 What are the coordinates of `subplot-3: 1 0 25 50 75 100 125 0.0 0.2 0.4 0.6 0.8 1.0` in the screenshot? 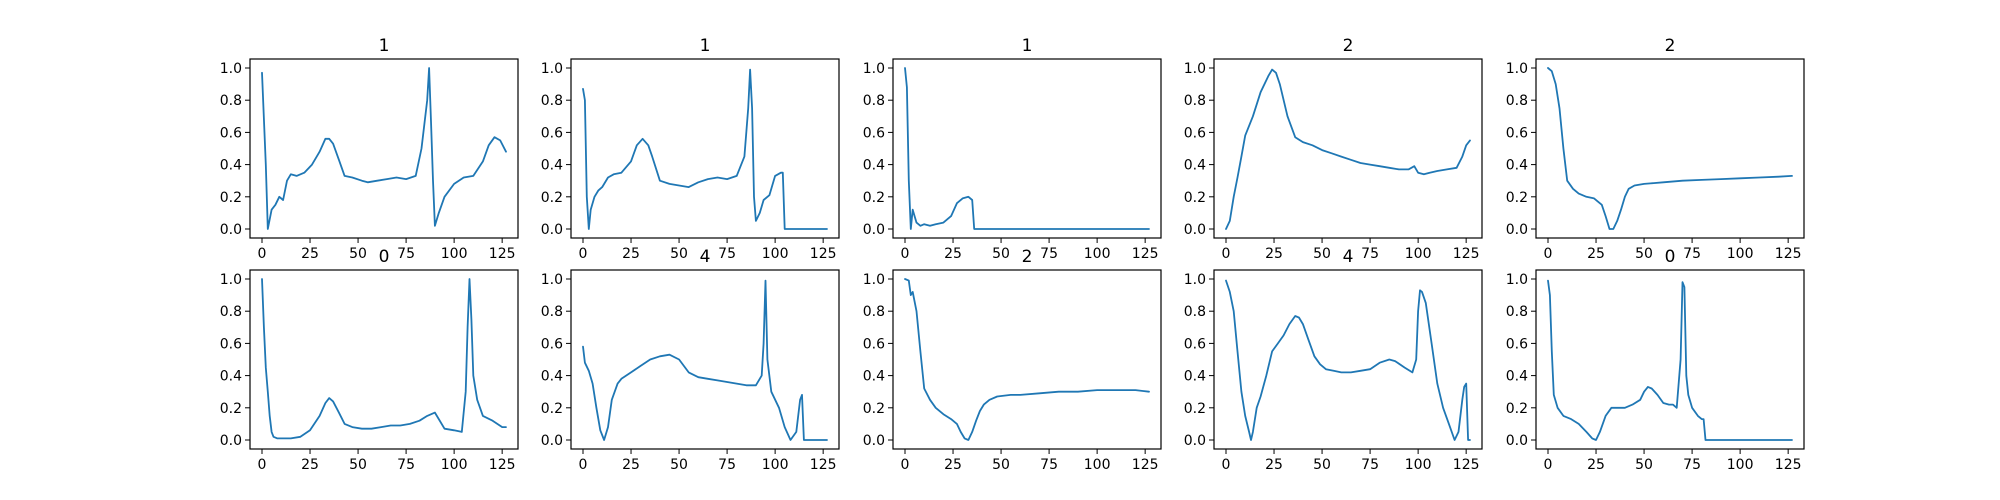 It's located at (1012, 149).